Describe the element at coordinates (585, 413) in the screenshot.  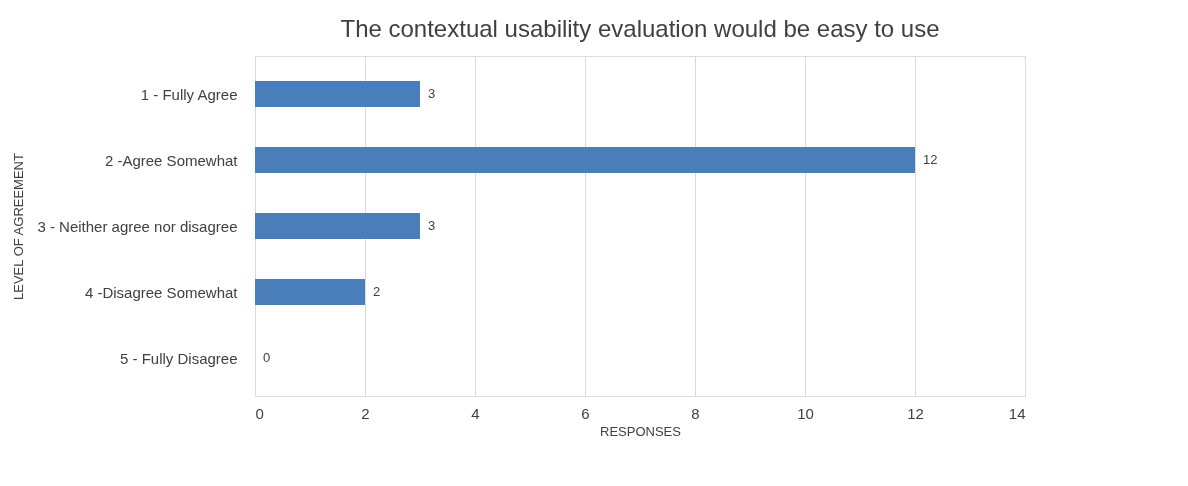
I see `x-tick-label: 6` at that location.